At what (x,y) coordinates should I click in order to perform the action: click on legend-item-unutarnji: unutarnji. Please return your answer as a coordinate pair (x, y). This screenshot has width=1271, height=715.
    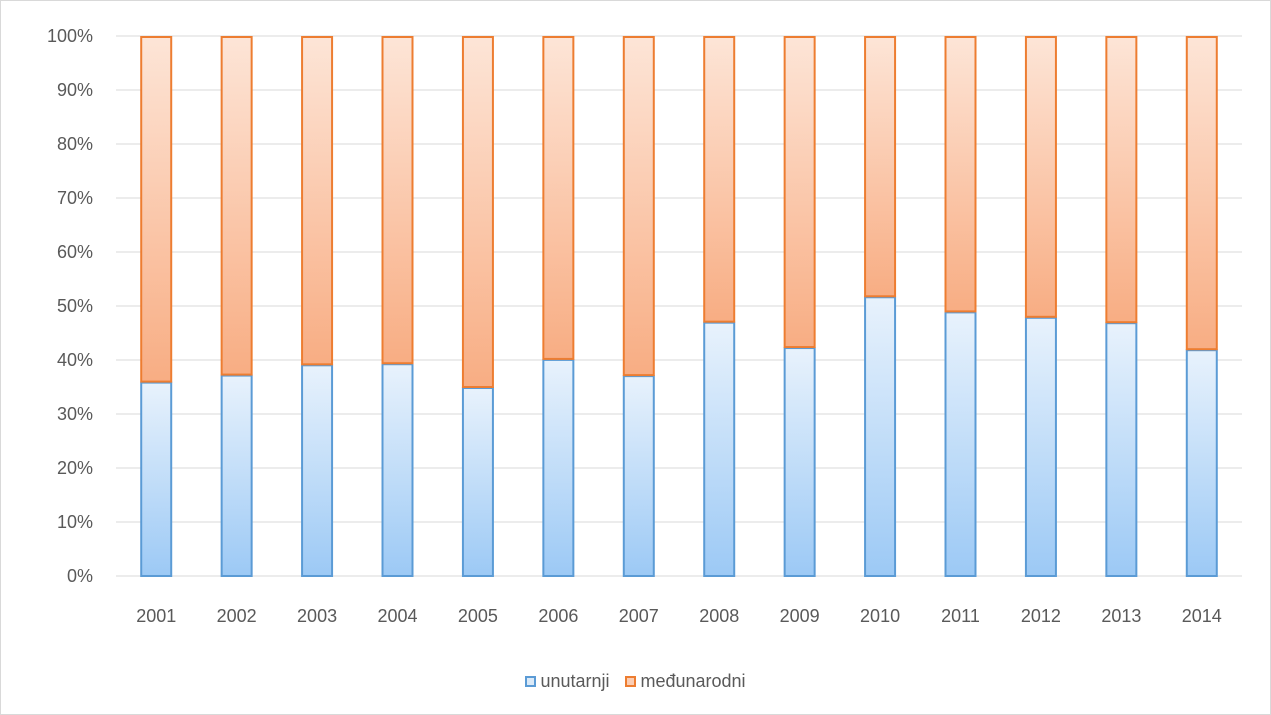
    Looking at the image, I should click on (567, 681).